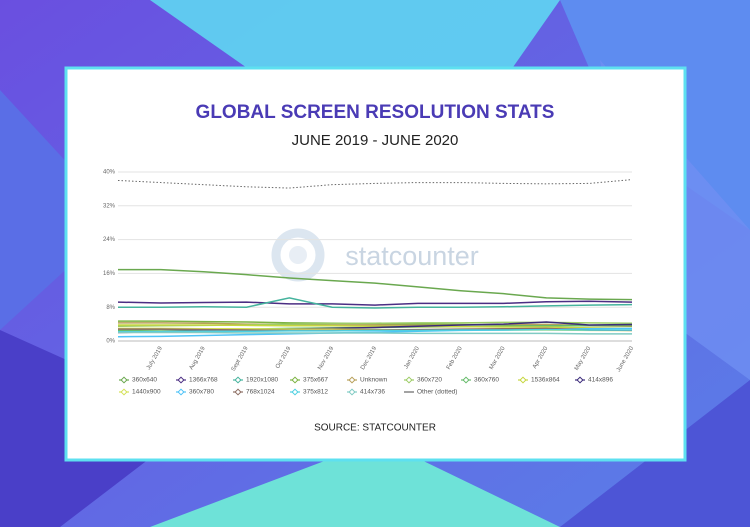 Image resolution: width=750 pixels, height=527 pixels. I want to click on y-tick-label: 32%, so click(109, 206).